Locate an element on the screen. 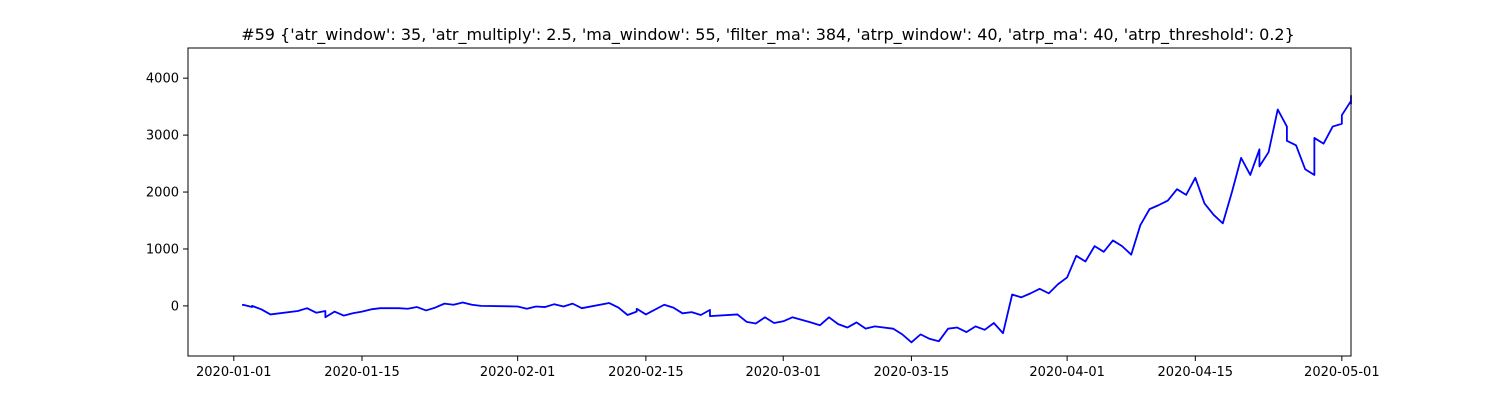 This screenshot has height=400, width=1500. x-tick-label: 2020-04-01 is located at coordinates (1067, 372).